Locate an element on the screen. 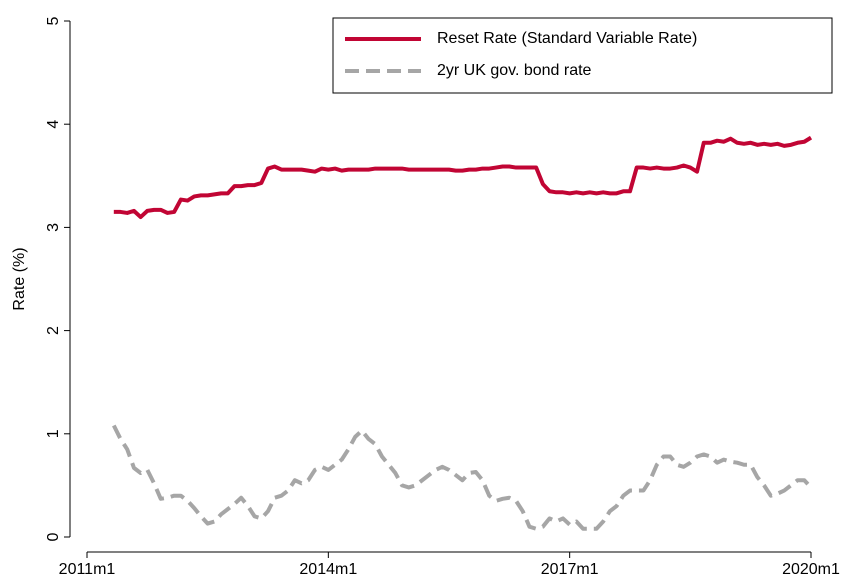  y-tick-label: 1 is located at coordinates (53, 433).